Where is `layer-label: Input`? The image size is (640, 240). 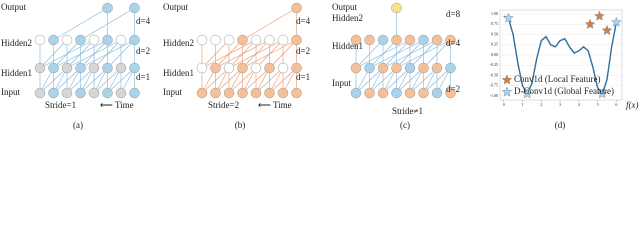
layer-label: Input is located at coordinates (172, 92).